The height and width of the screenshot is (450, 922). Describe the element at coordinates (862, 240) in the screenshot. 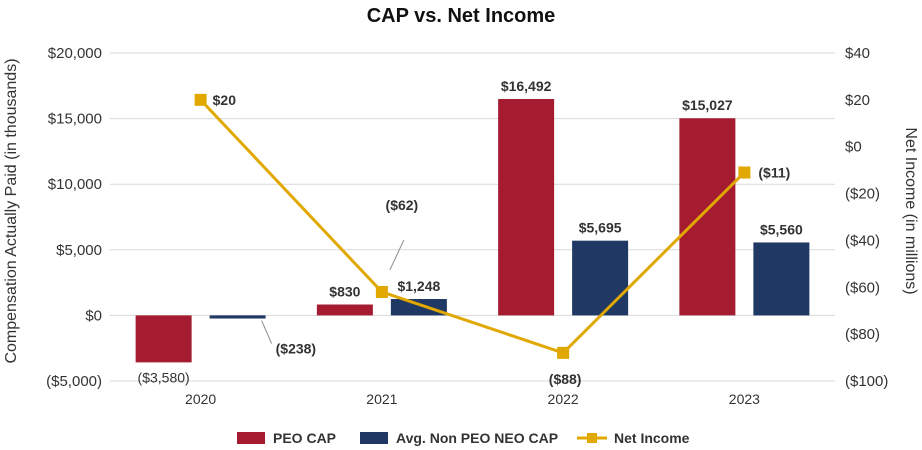

I see `right-tick-label: ($40)` at that location.